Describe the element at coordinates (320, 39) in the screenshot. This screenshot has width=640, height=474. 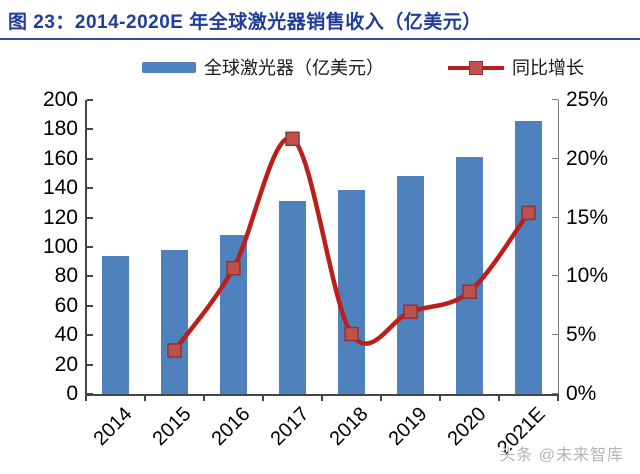
I see `title-underline` at that location.